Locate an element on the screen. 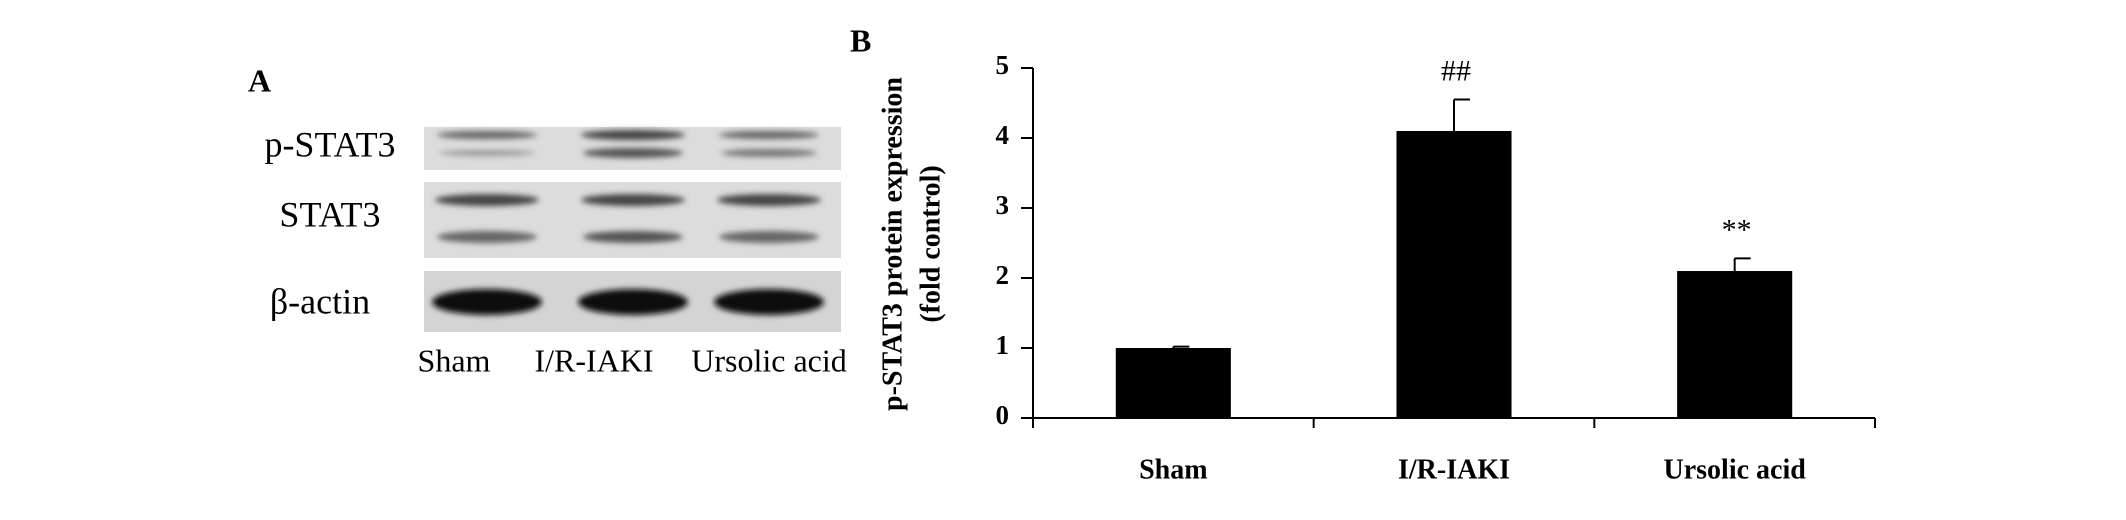 The image size is (2126, 520). y-tick-label: 5 is located at coordinates (1003, 65).